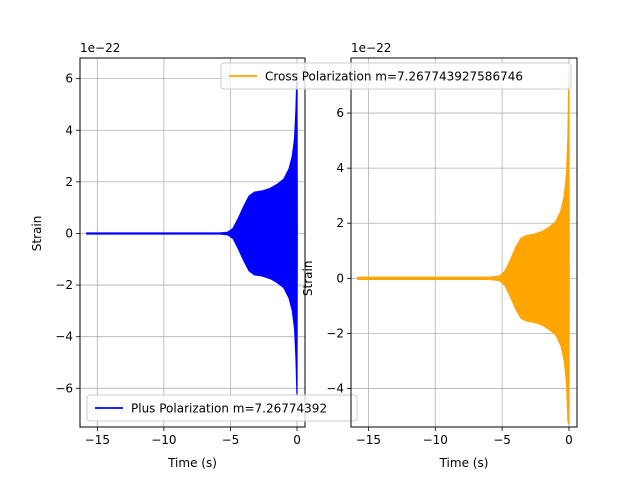  I want to click on y-tick-label: −6, so click(64, 388).